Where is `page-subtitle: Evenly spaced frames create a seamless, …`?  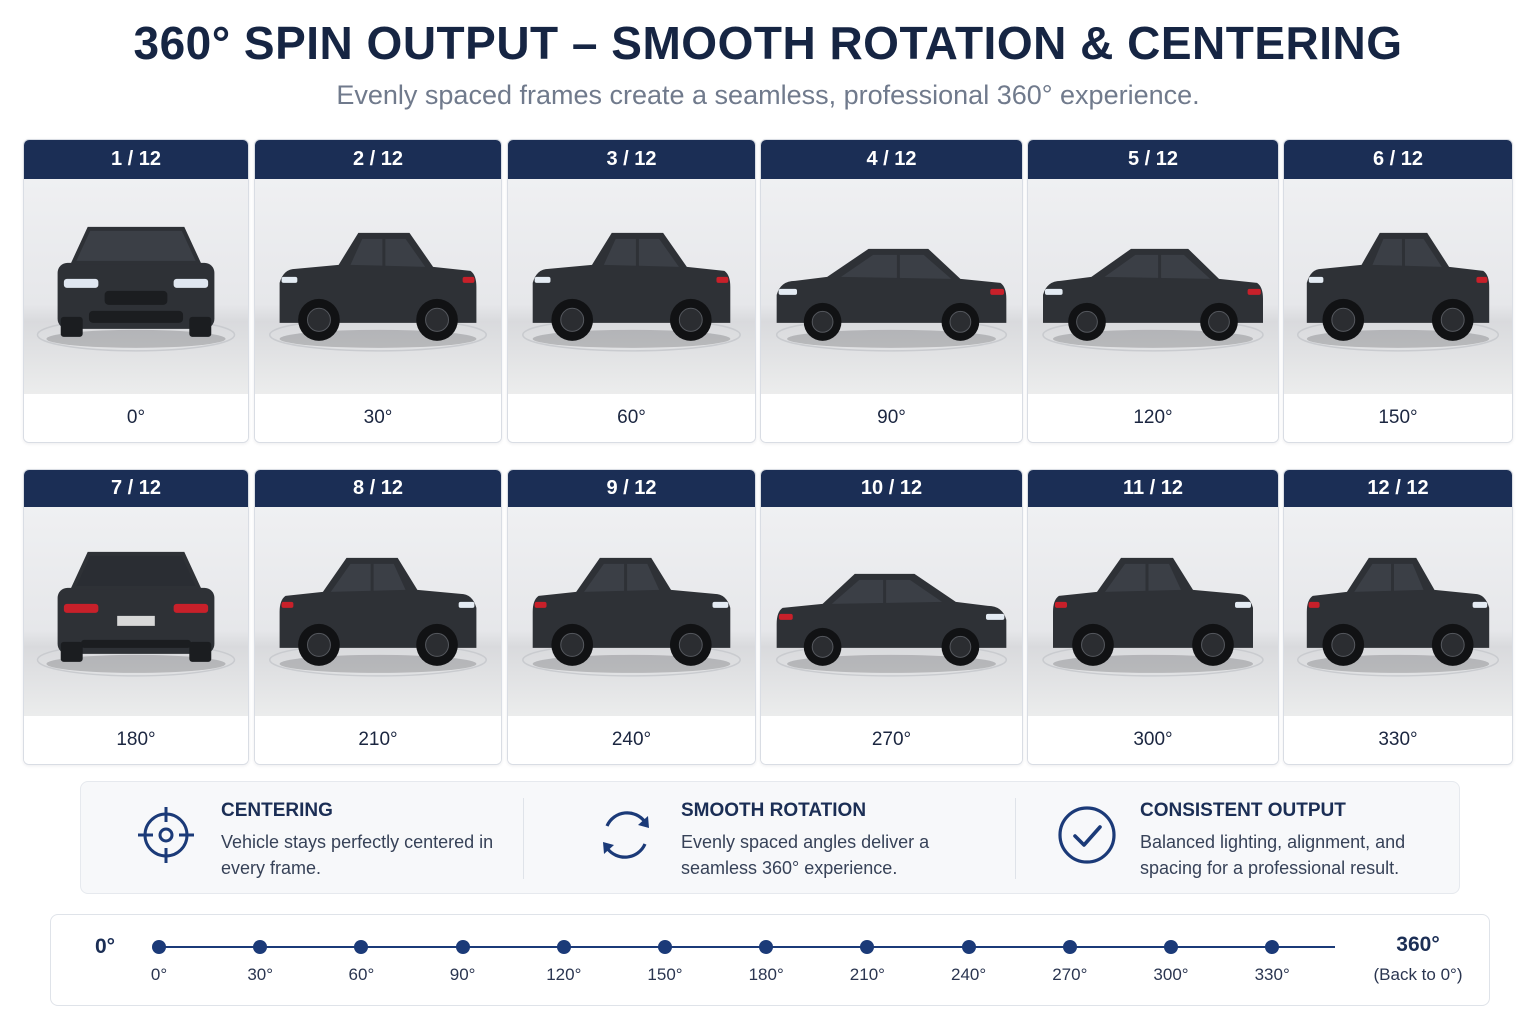
page-subtitle: Evenly spaced frames create a seamless, … is located at coordinates (768, 95).